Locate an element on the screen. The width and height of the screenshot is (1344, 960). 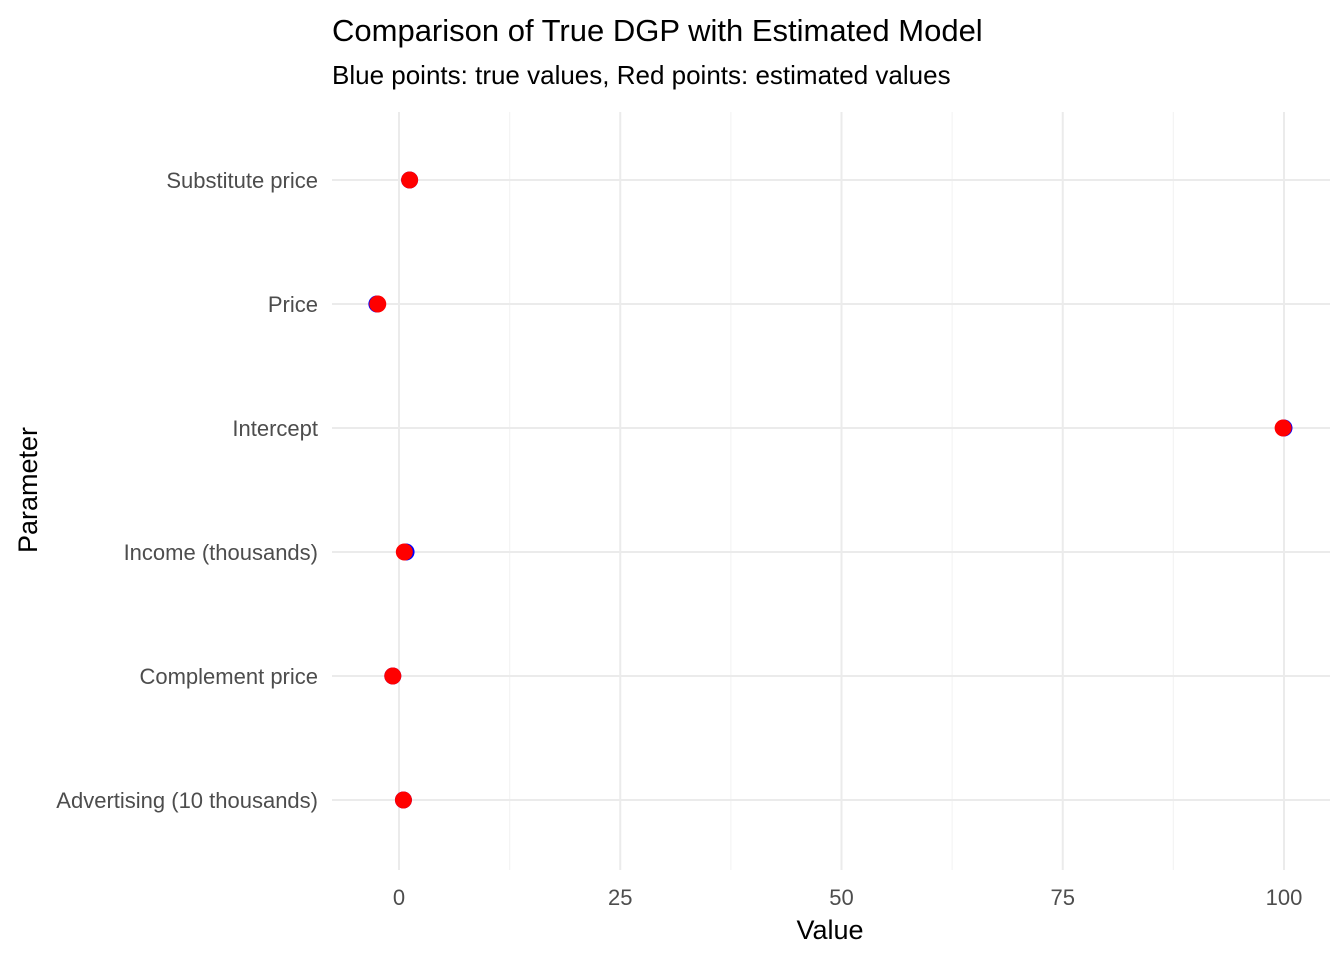
x-tick-label: 0 is located at coordinates (399, 897).